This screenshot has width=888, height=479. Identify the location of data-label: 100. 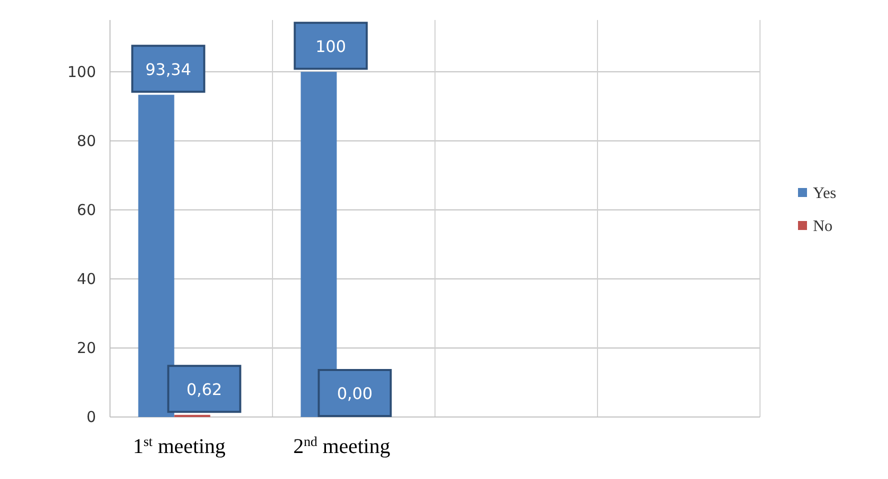
(330, 46).